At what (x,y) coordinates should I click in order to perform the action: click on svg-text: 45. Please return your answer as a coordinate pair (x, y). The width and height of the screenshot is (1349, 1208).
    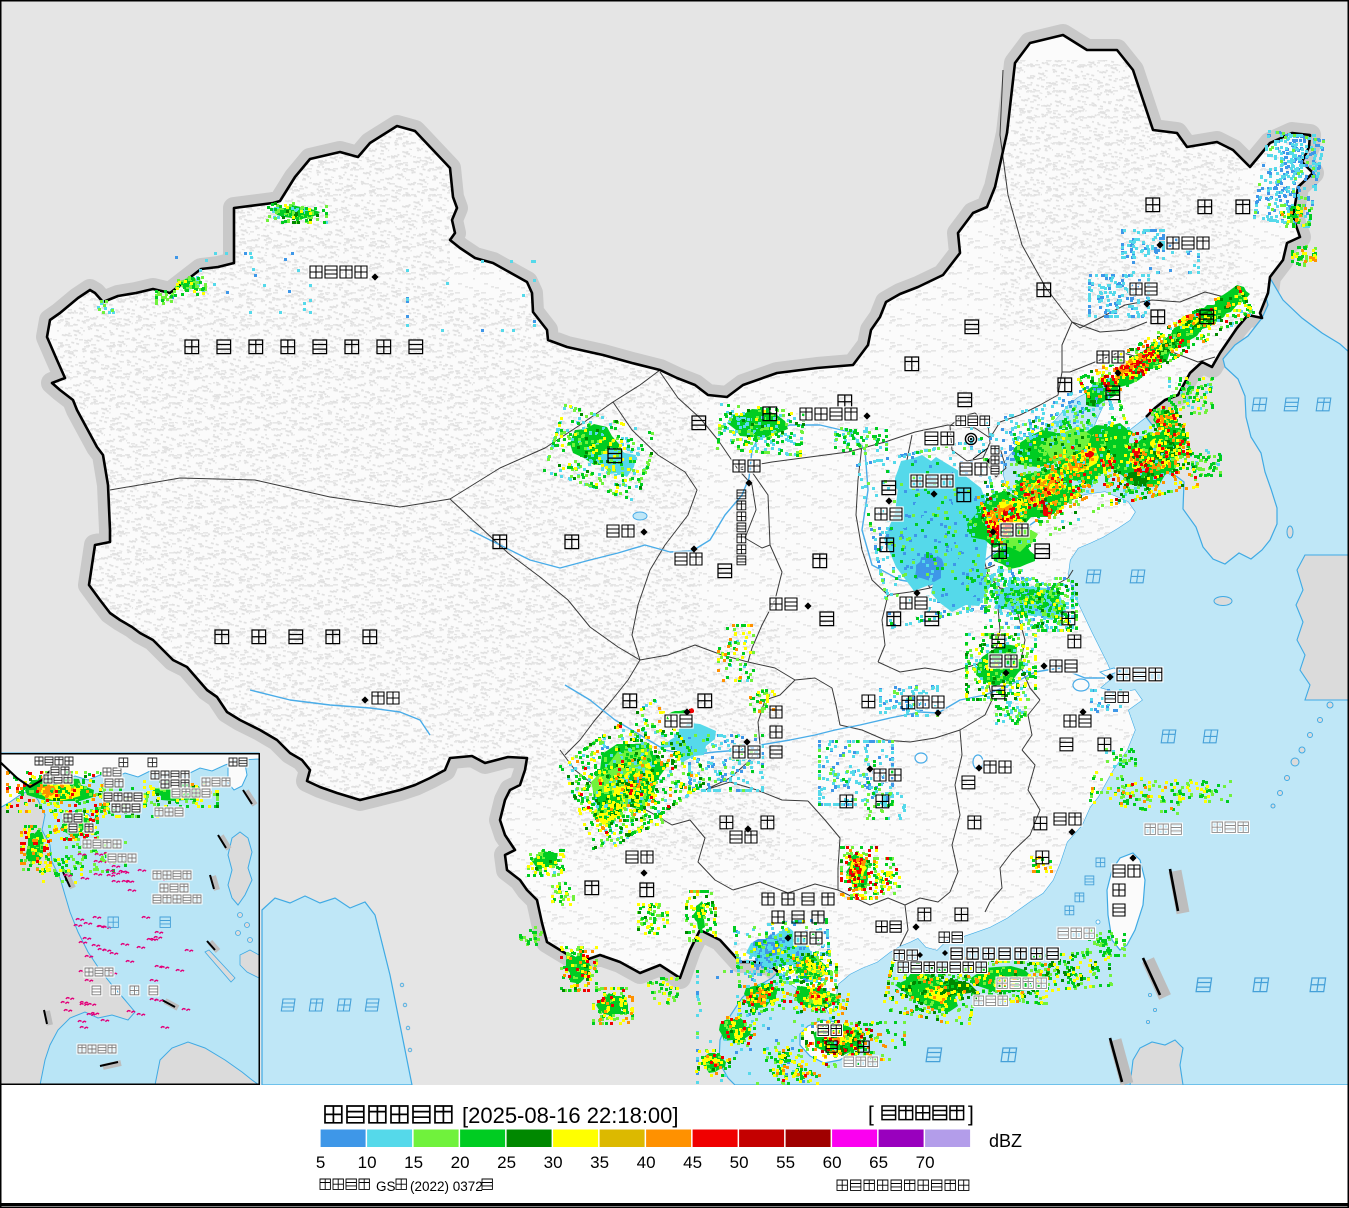
    Looking at the image, I should click on (692, 1162).